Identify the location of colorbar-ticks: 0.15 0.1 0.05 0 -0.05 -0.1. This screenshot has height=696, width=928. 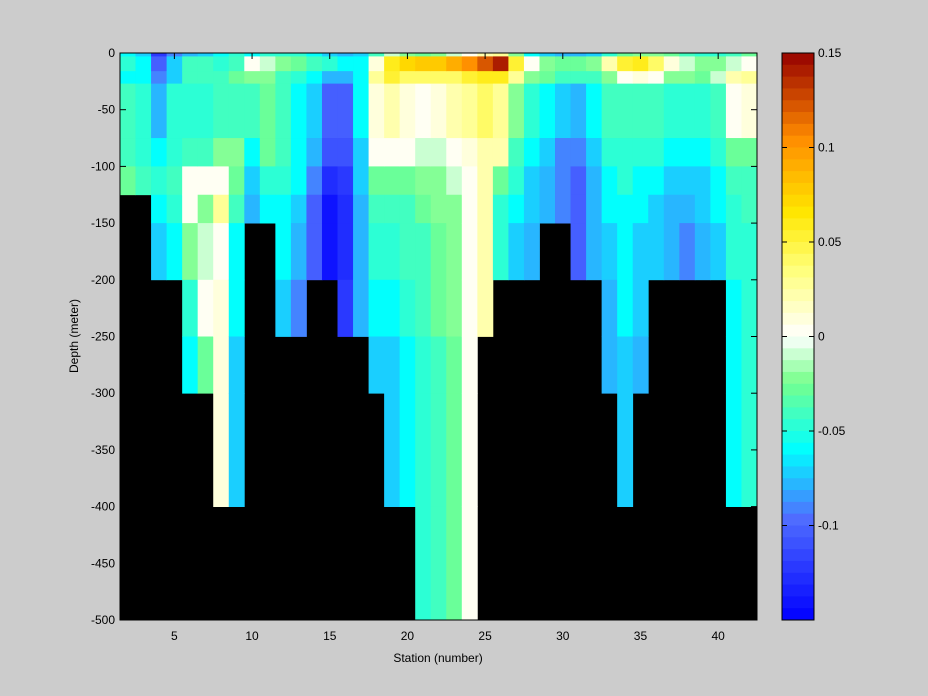
(814, 289).